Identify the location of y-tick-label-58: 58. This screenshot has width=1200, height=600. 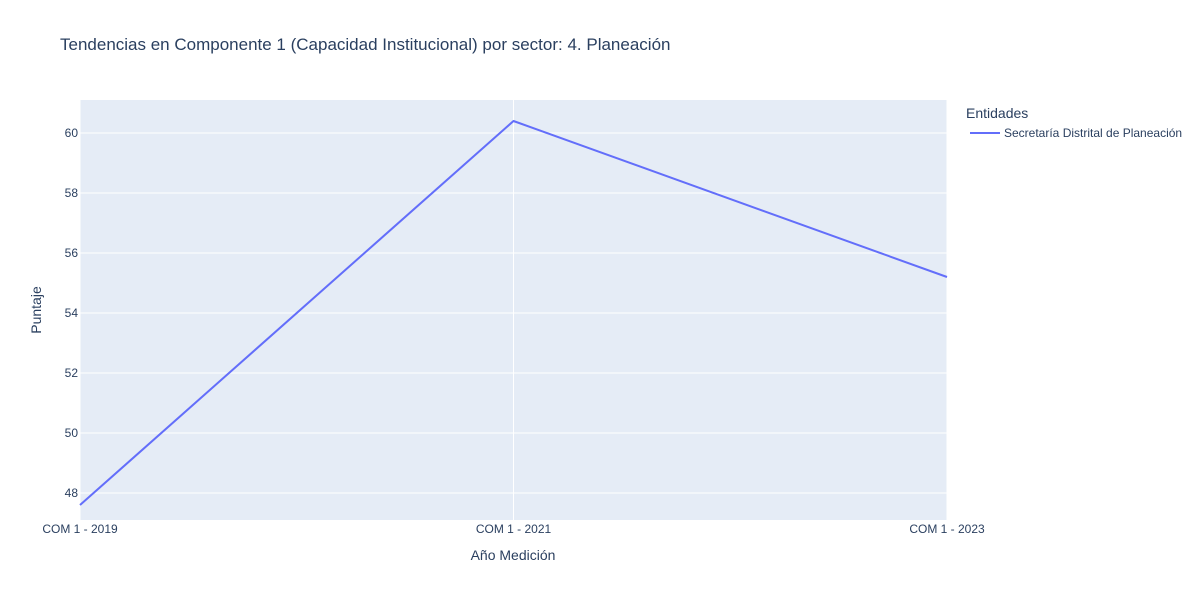
(72, 193).